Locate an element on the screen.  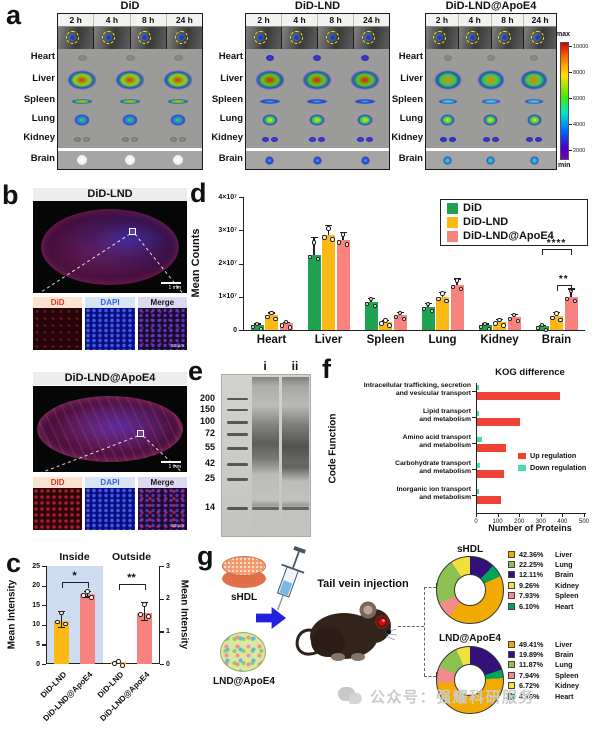
d-legend-label: DiD is located at coordinates (472, 208).